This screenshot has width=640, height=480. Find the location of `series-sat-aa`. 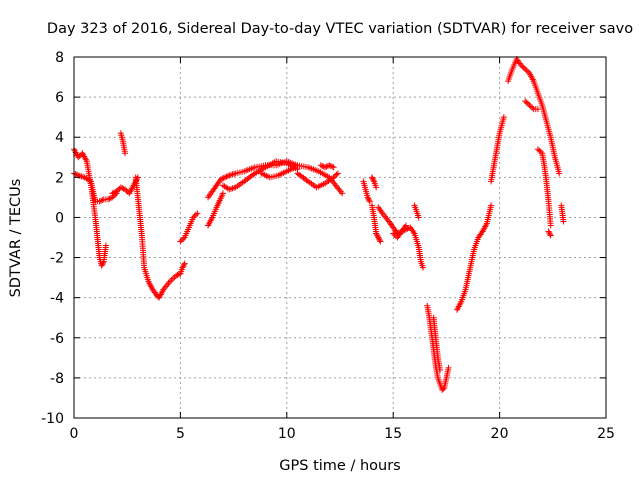

series-sat-aa is located at coordinates (549, 233).